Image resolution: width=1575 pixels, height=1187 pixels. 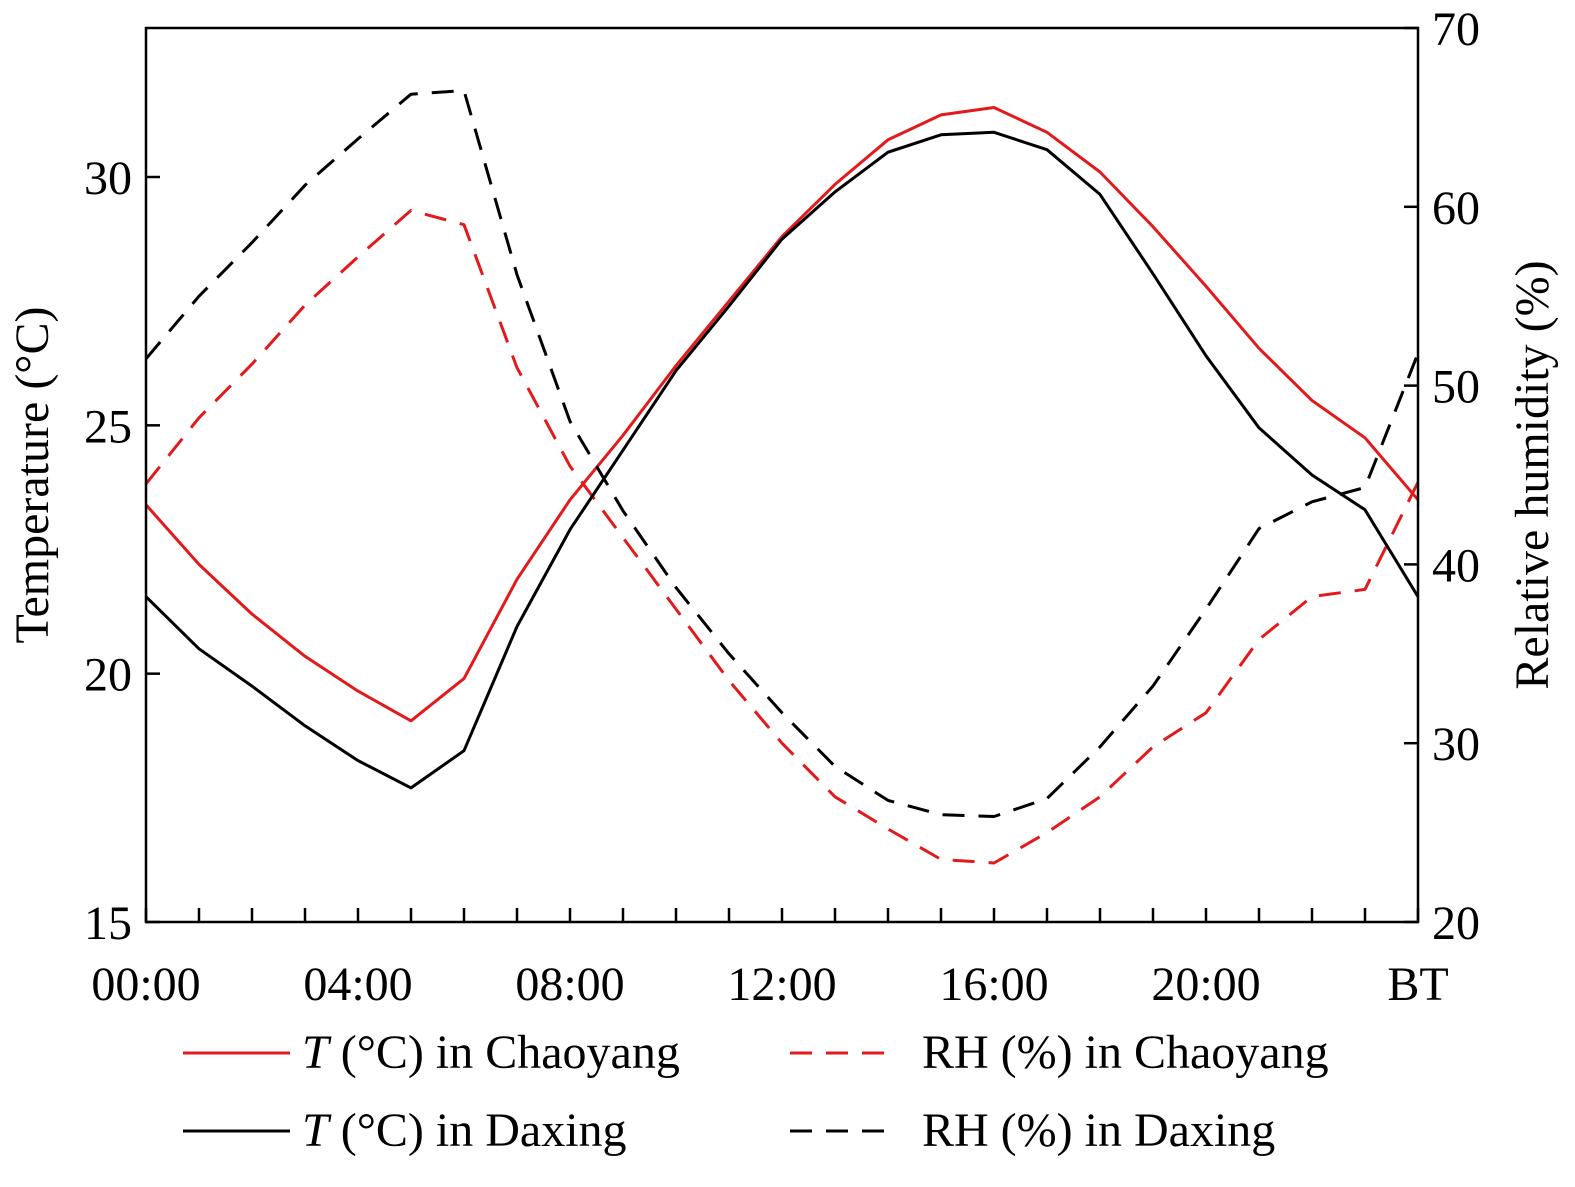 I want to click on x-tick-label: 00:00, so click(x=145, y=984).